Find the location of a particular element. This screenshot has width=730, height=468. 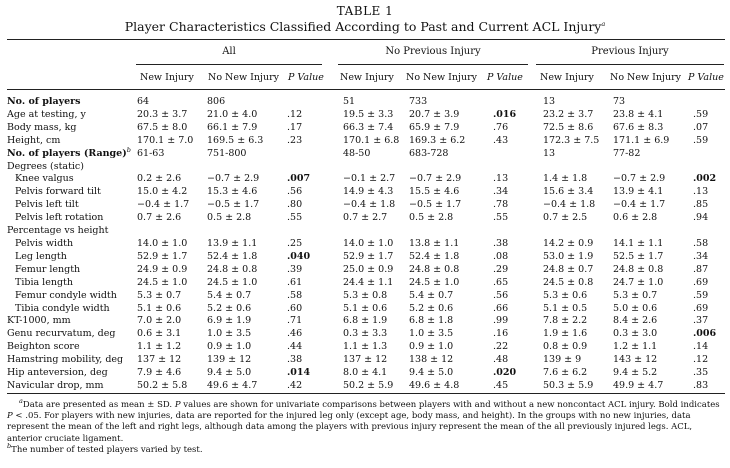

cell-prev-p-value: .58 is located at coordinates (701, 243).